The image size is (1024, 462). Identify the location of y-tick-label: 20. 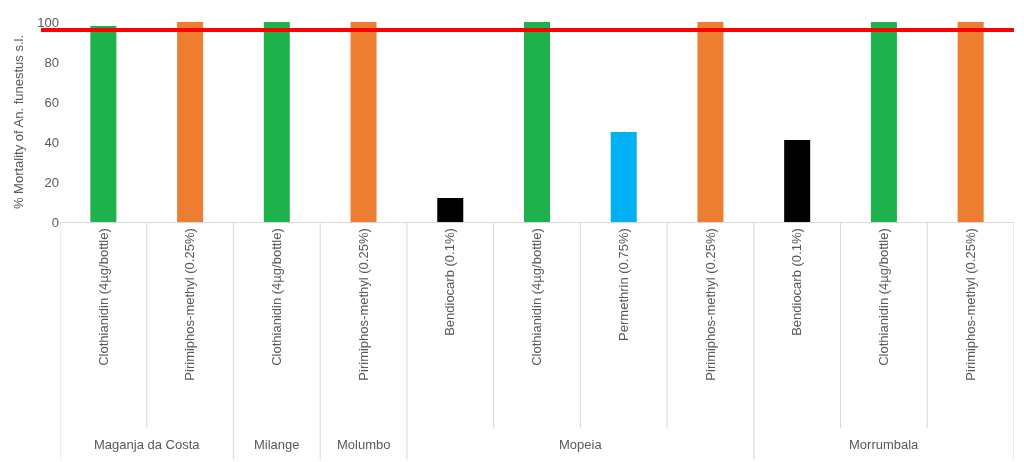
(51, 182).